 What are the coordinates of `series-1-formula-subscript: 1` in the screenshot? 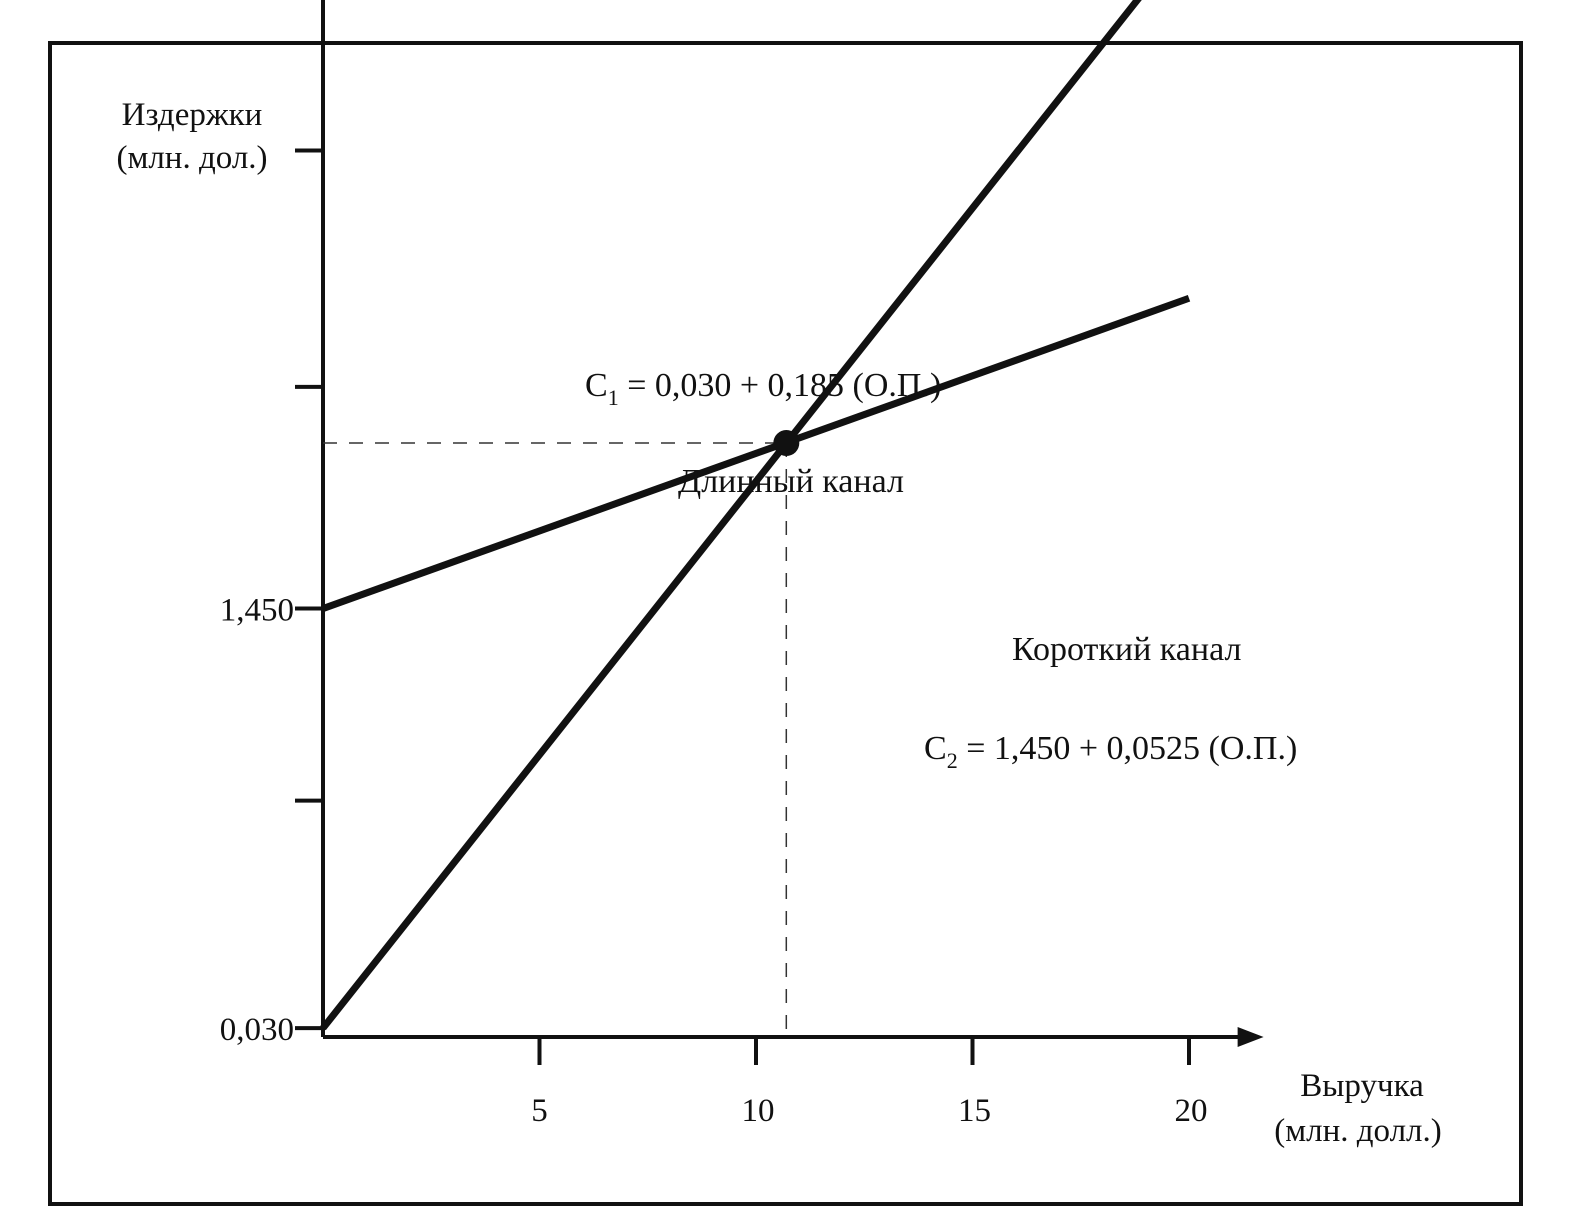 It's located at (613, 397).